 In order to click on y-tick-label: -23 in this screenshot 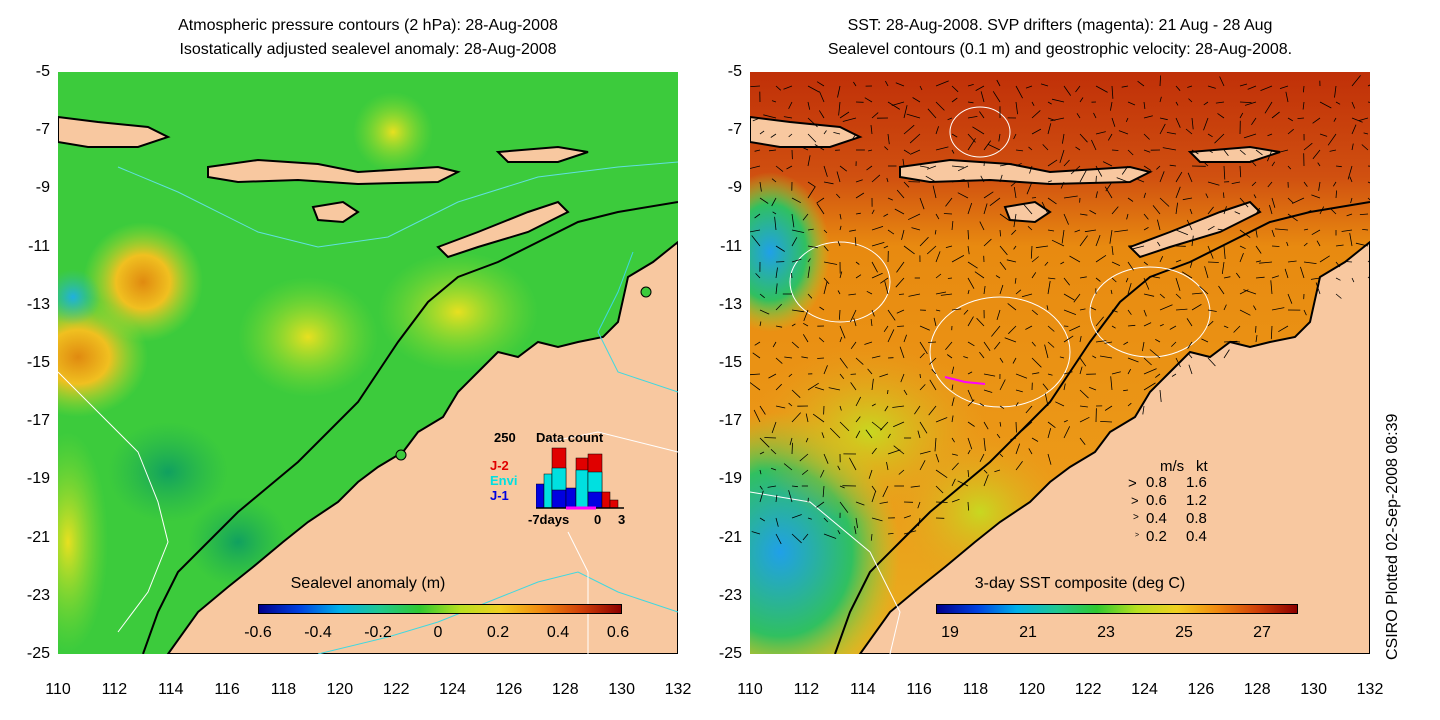, I will do `click(38, 595)`.